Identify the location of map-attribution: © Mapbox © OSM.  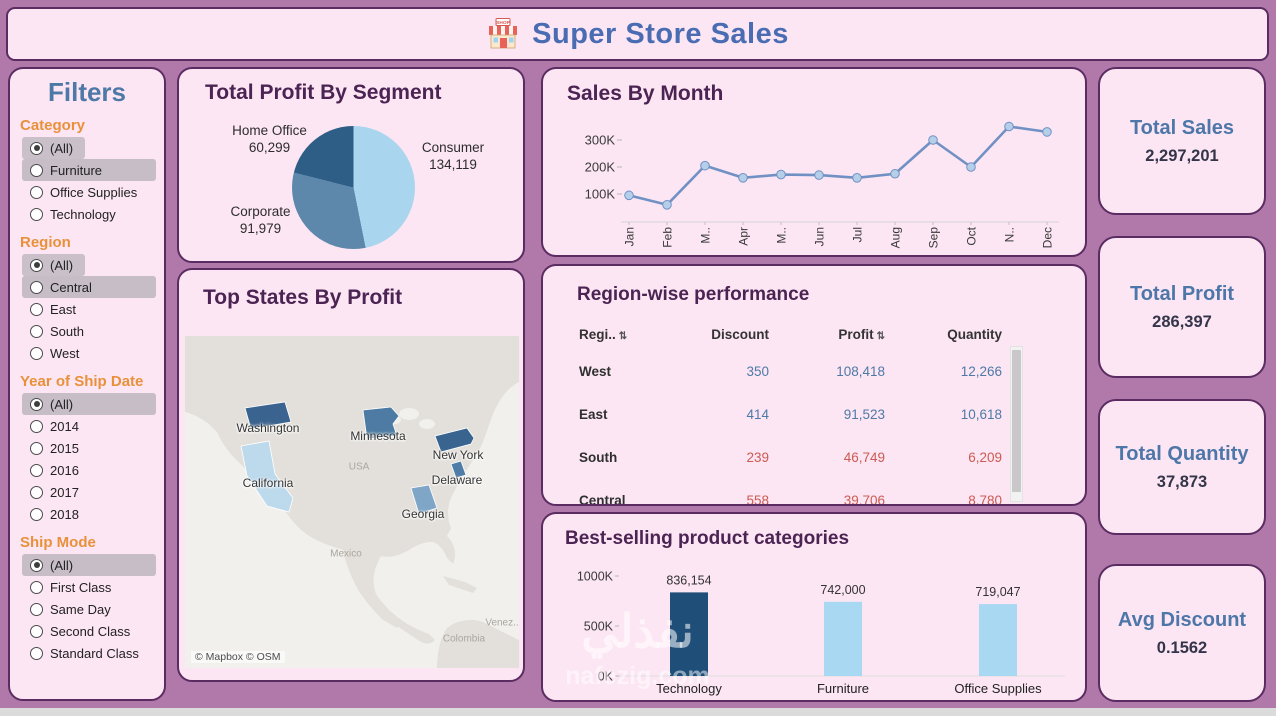
(238, 657).